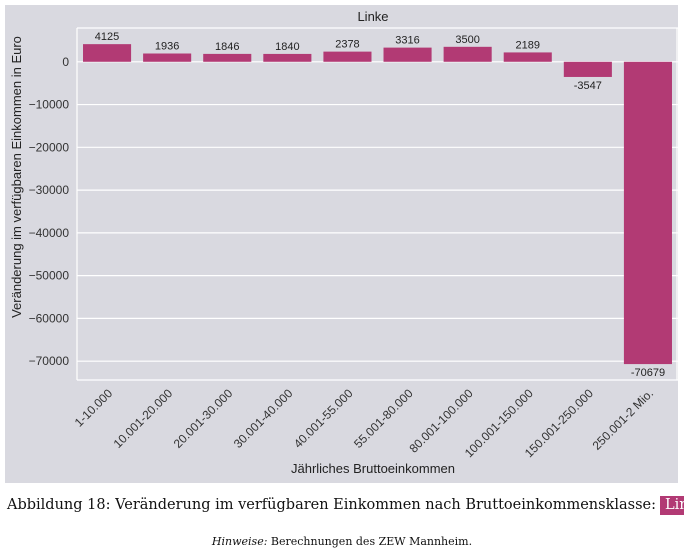 This screenshot has width=684, height=553. What do you see at coordinates (263, 418) in the screenshot?
I see `x-tick-label: 30.001-40.000` at bounding box center [263, 418].